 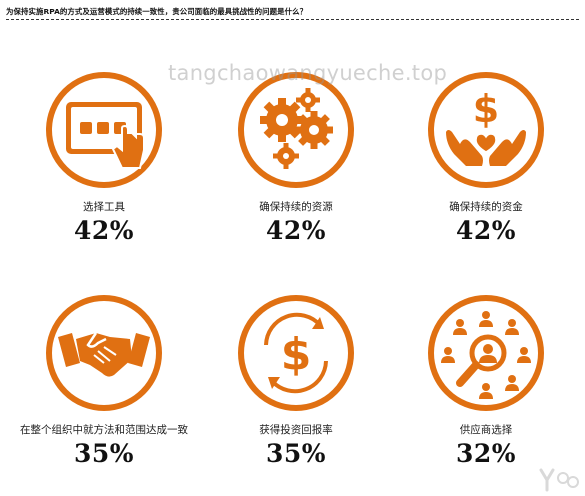 What do you see at coordinates (104, 207) in the screenshot?
I see `challenge-label: 选择工具` at bounding box center [104, 207].